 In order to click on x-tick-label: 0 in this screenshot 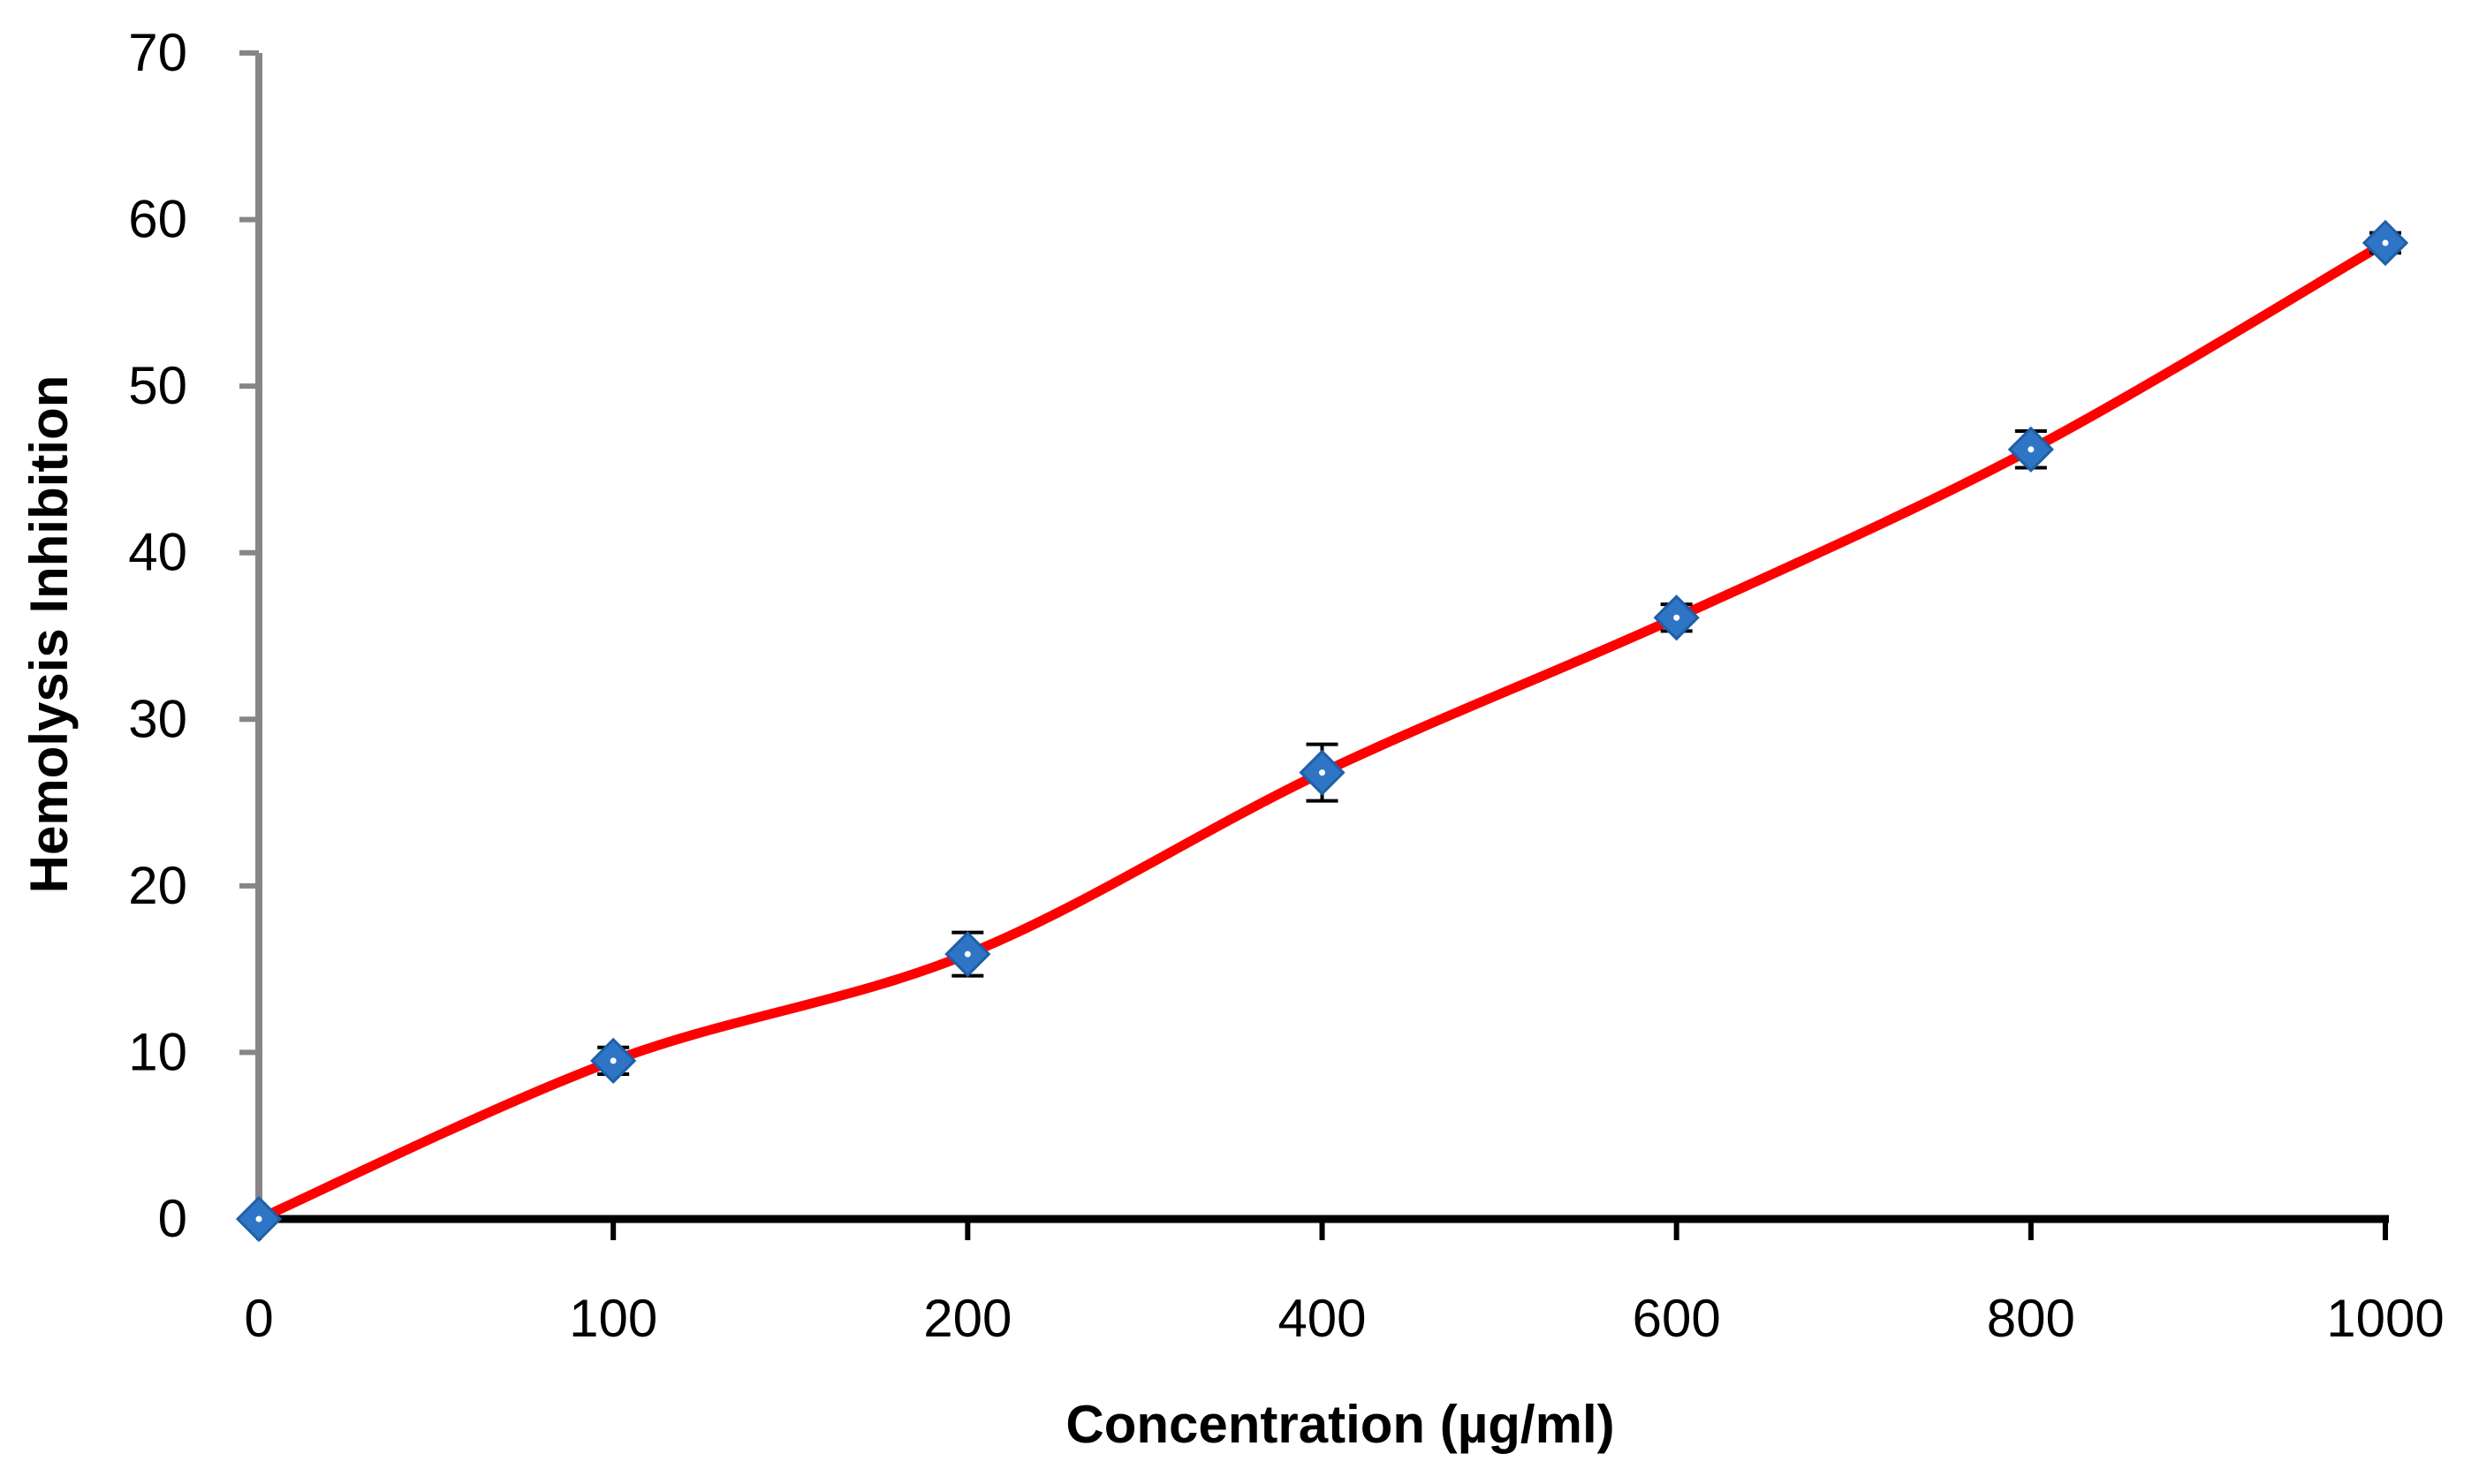, I will do `click(258, 1318)`.